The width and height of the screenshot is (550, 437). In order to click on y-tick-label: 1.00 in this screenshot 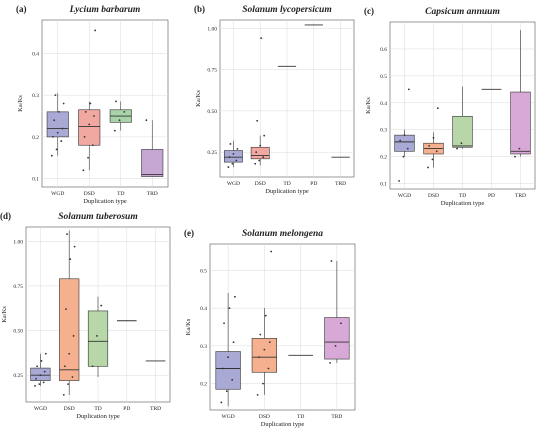, I will do `click(18, 242)`.